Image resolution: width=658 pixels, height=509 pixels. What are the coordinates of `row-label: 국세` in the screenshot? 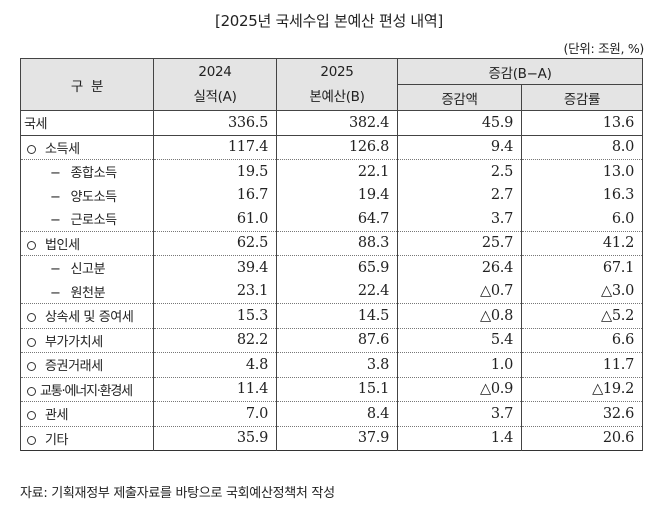 It's located at (87, 122).